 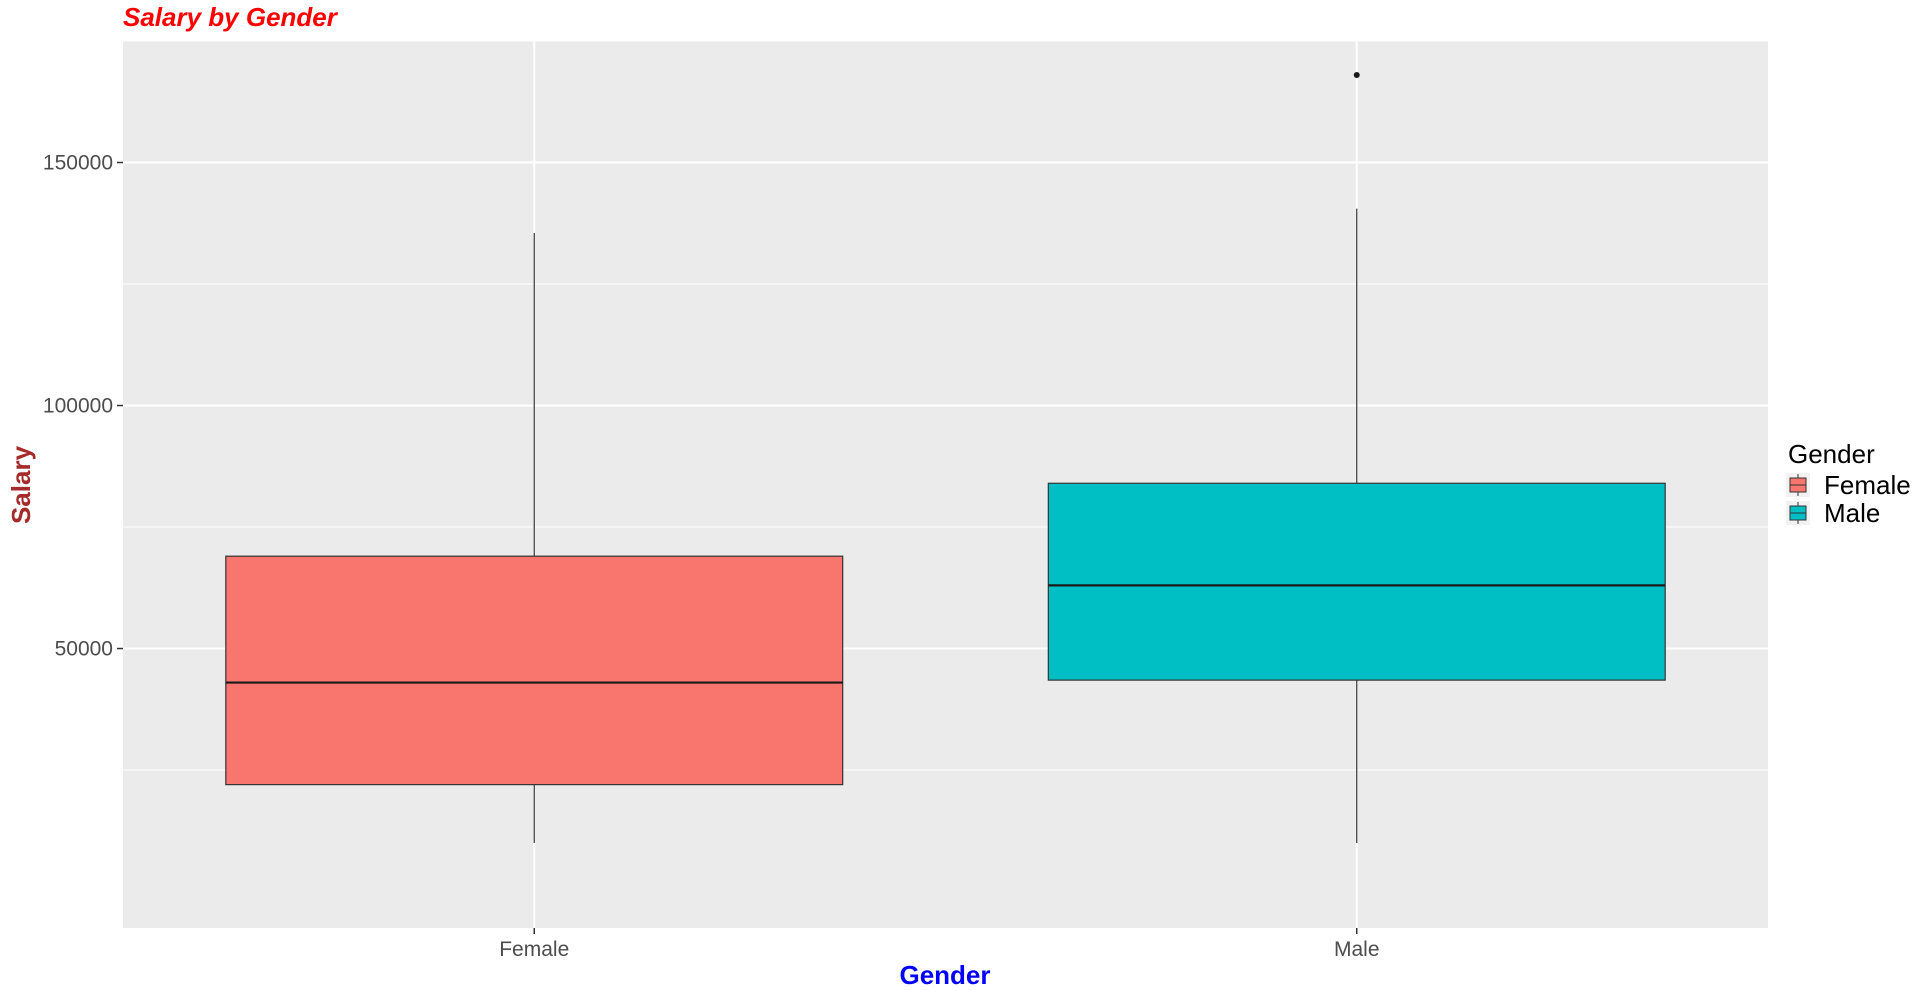 I want to click on y-axis: 50000 100000 150000, so click(x=83, y=406).